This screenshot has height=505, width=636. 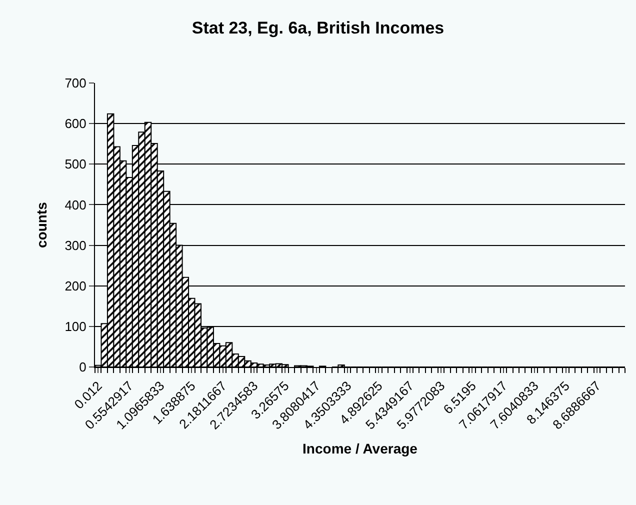 I want to click on chart-title: Stat 23, Eg. 6a, British Incomes, so click(x=318, y=28).